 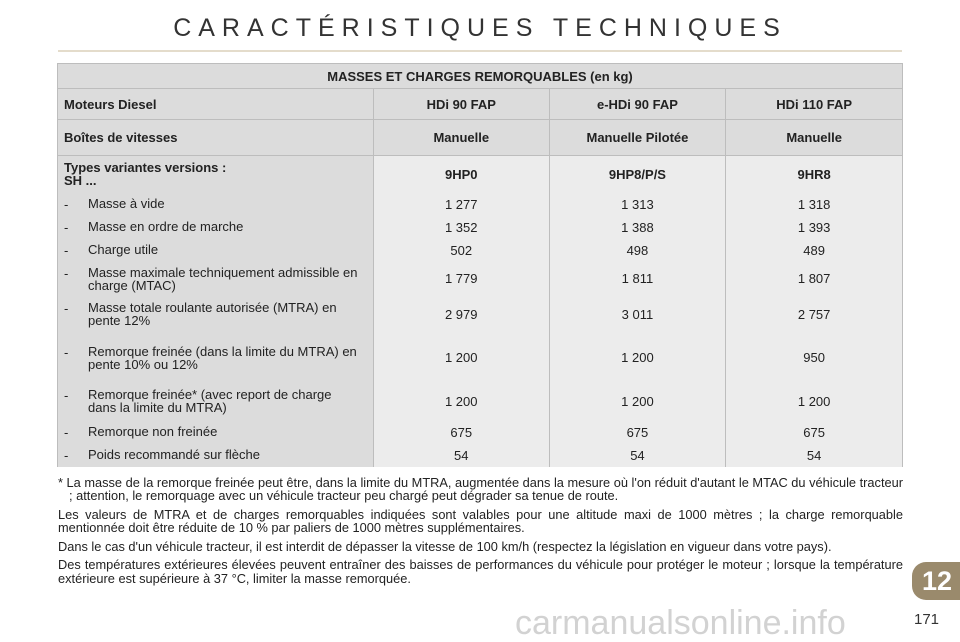 I want to click on engine-header: HDi 110 FAP, so click(x=814, y=104).